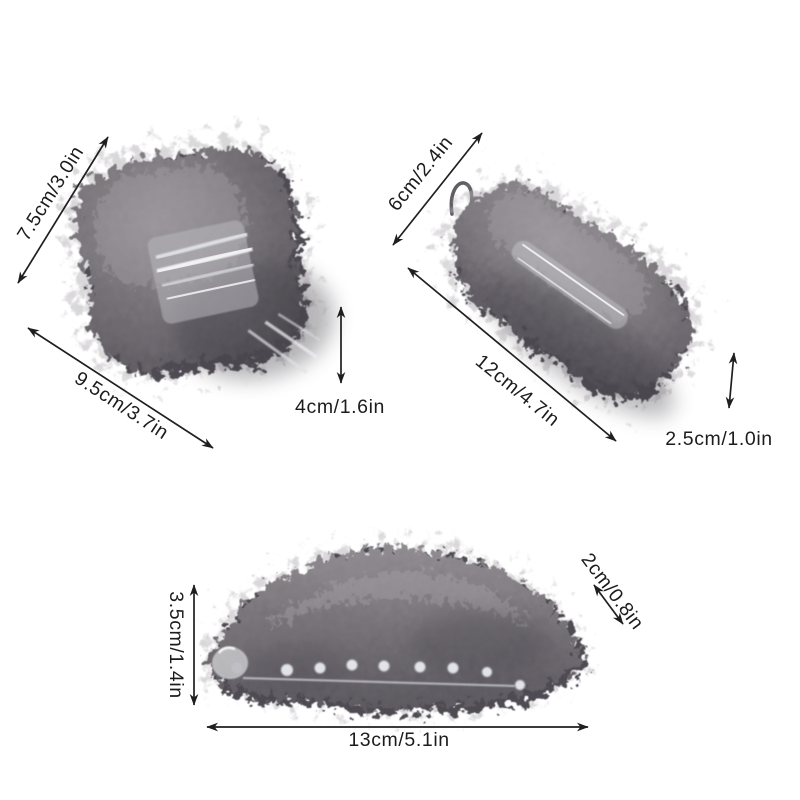  What do you see at coordinates (63, 210) in the screenshot?
I see `square-clip-height-arrow` at bounding box center [63, 210].